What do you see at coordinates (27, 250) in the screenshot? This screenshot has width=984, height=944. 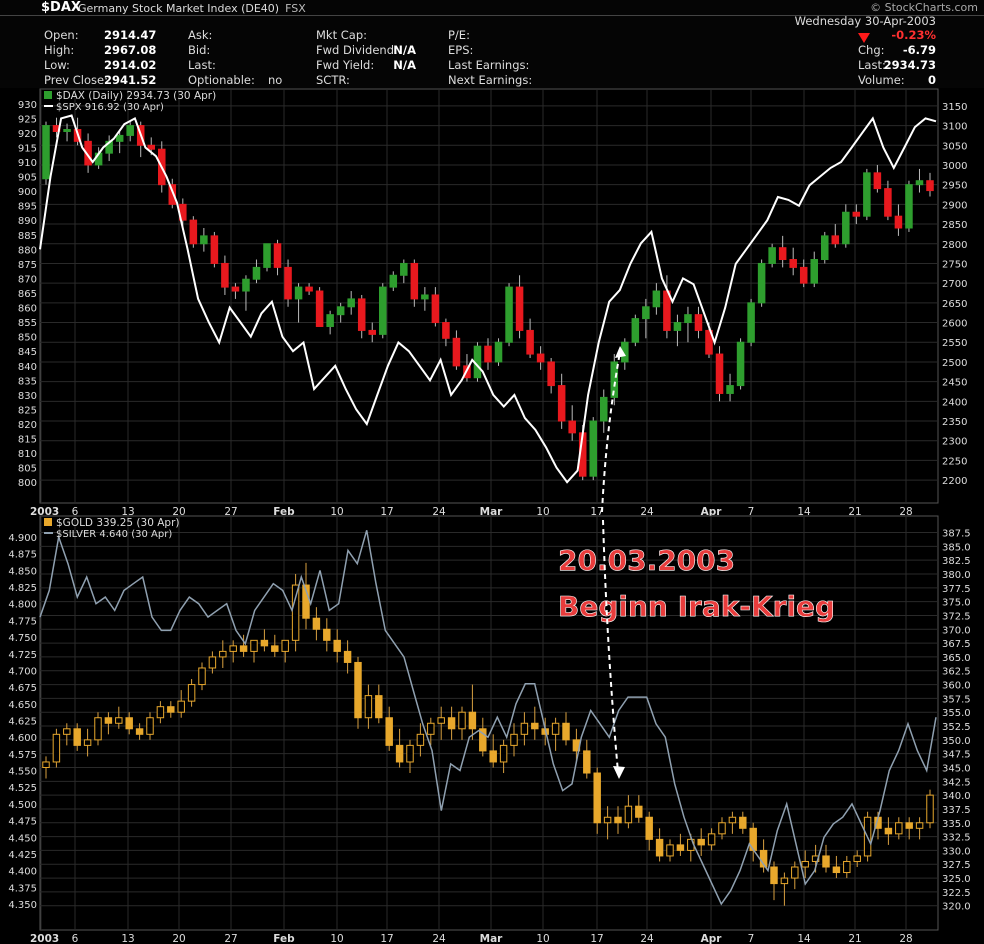 I see `y-left-tick-label: 880` at bounding box center [27, 250].